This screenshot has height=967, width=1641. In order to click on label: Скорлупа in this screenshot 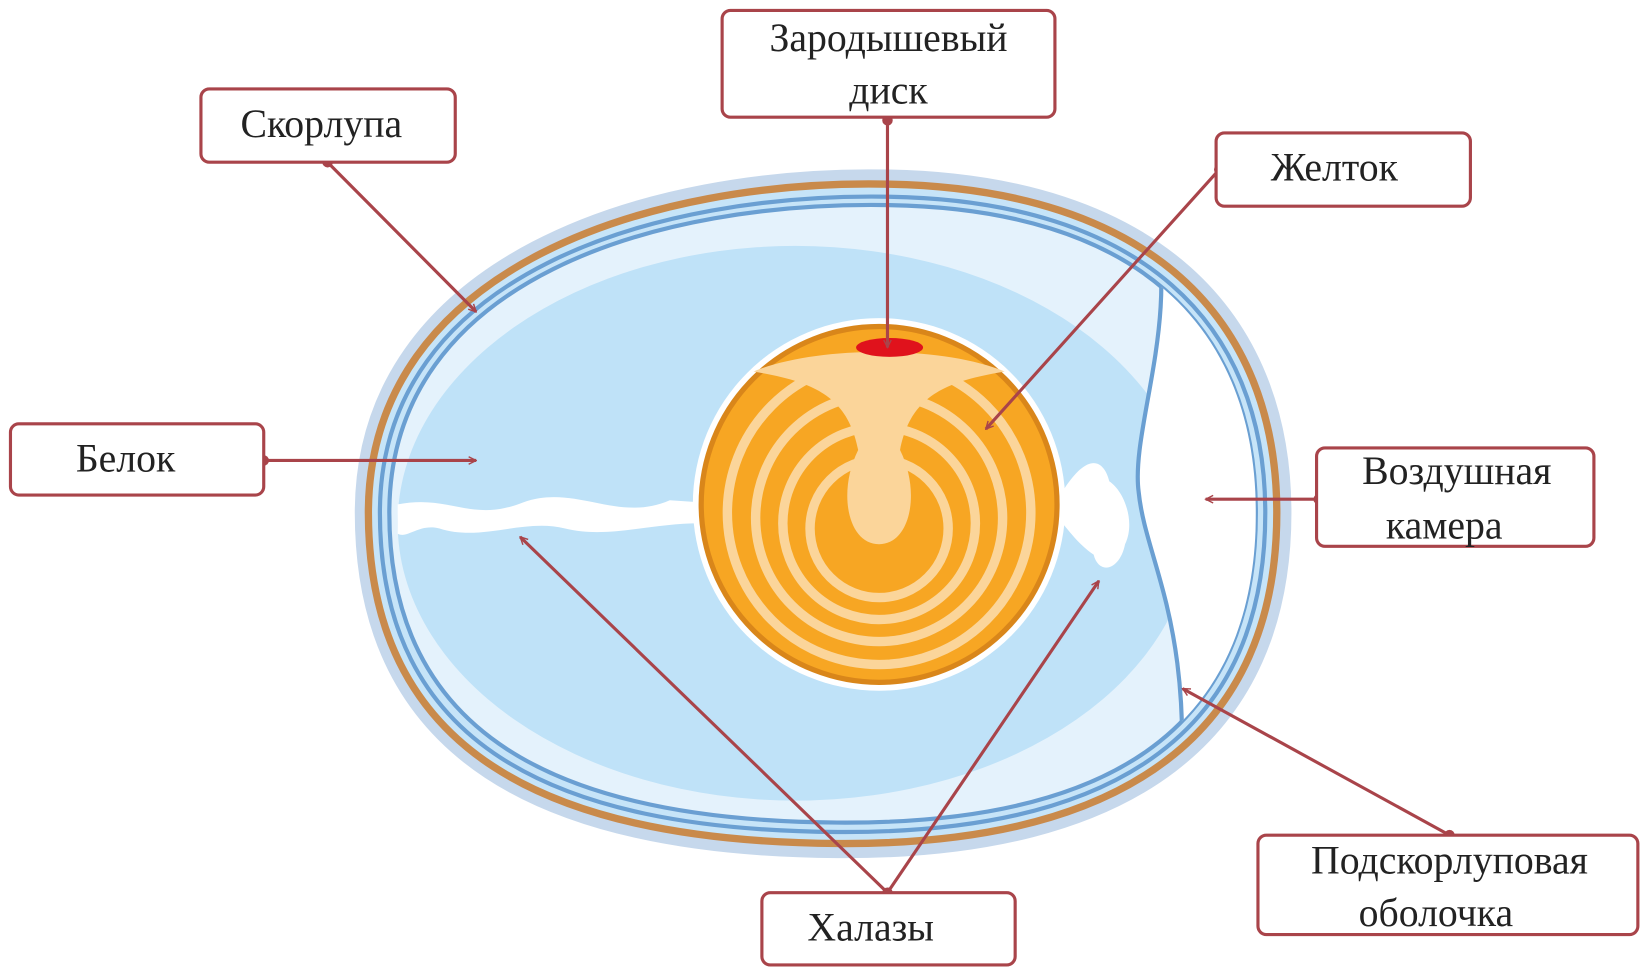, I will do `click(321, 124)`.